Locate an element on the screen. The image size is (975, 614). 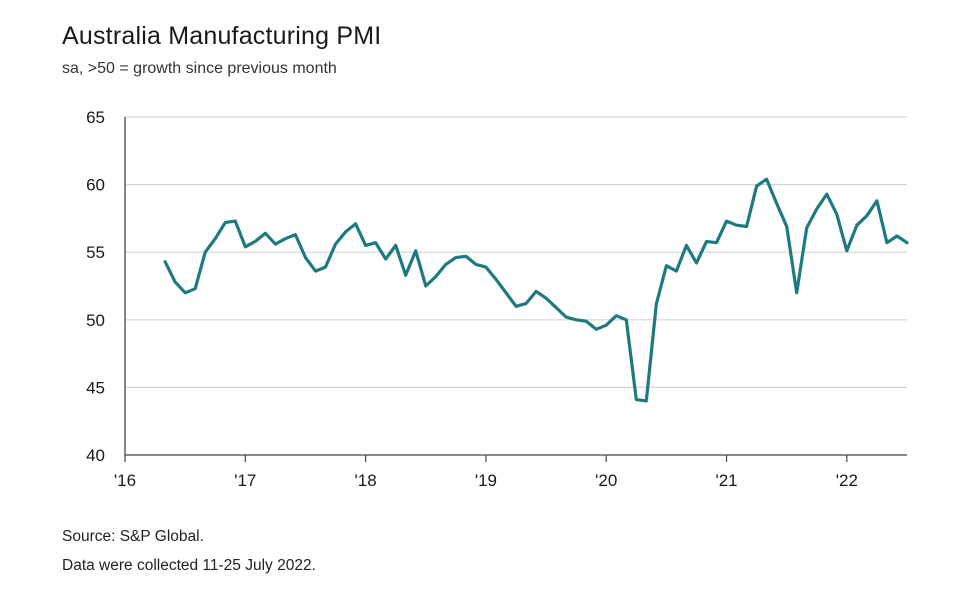
x-tick-label: '22 is located at coordinates (847, 480).